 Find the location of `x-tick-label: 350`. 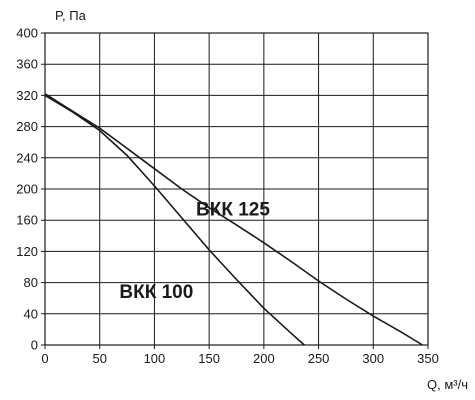

x-tick-label: 350 is located at coordinates (428, 358).